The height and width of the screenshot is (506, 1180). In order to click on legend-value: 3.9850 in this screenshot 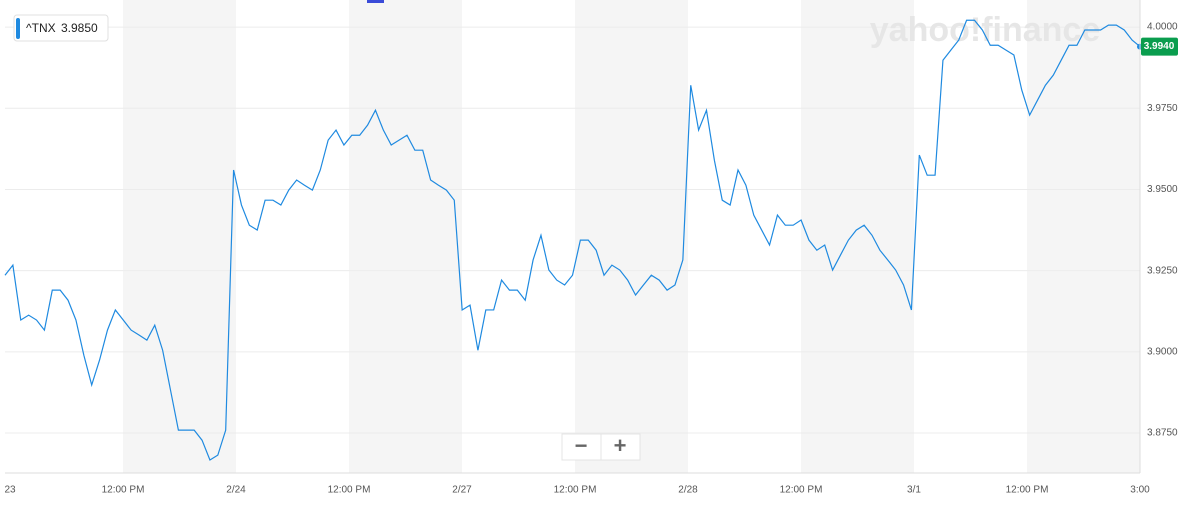, I will do `click(79, 28)`.